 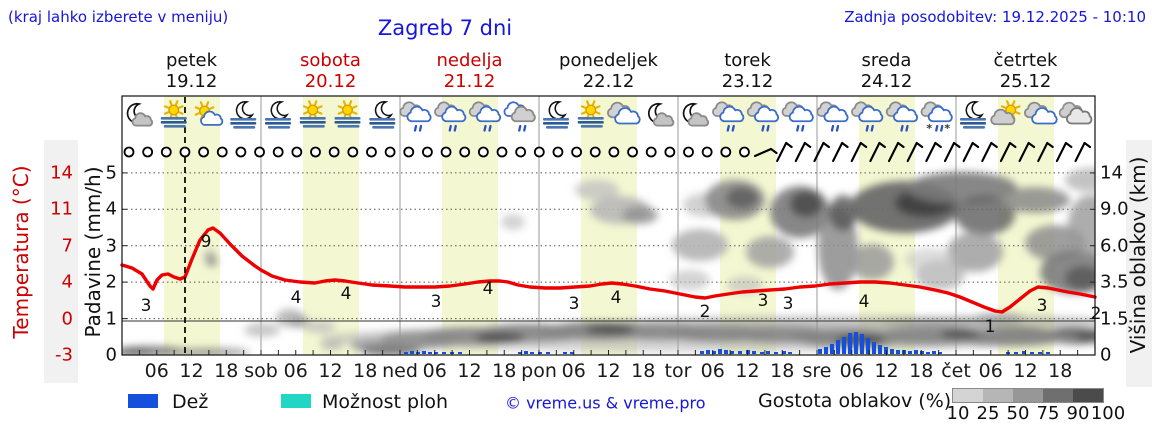 I want to click on day-name: nedelja, so click(x=469, y=60).